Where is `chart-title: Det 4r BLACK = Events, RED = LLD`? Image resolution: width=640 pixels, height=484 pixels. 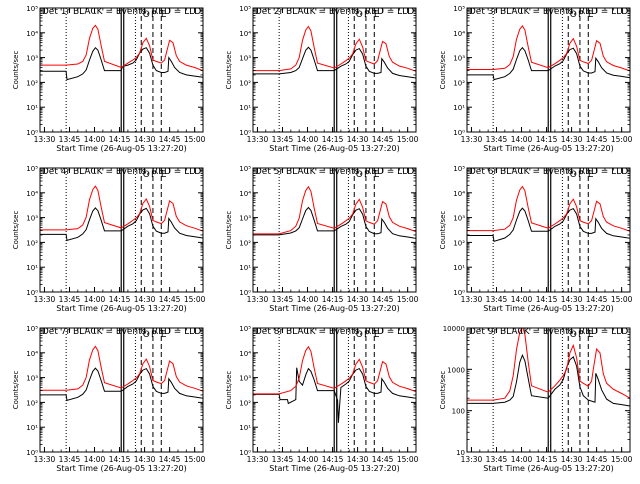
chart-title: Det 4r BLACK = Events, RED = LLD is located at coordinates (121, 172).